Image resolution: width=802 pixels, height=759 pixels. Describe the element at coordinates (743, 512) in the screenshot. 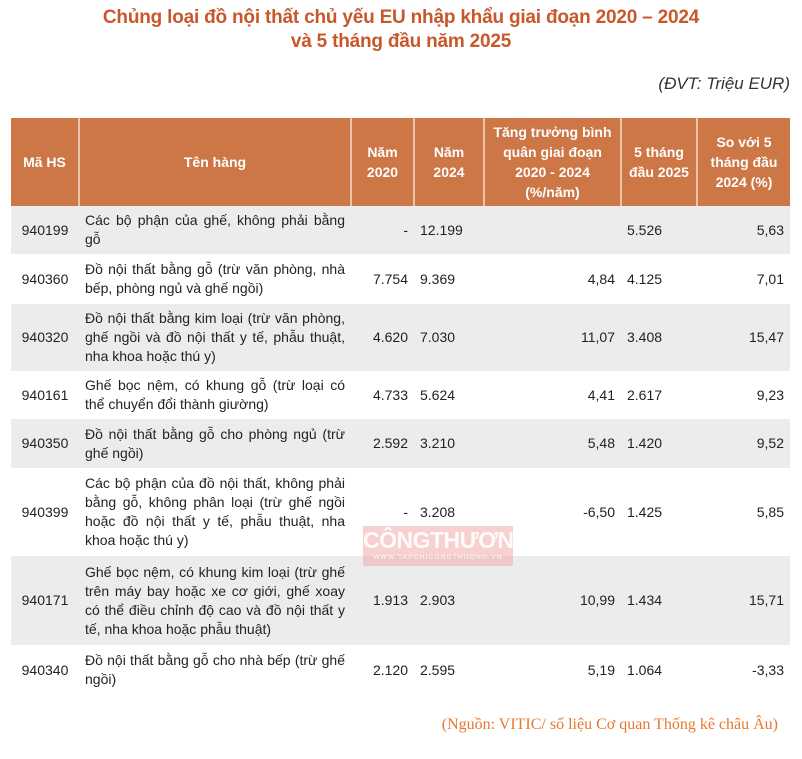

I see `vs-2024-cell: 5,85` at that location.